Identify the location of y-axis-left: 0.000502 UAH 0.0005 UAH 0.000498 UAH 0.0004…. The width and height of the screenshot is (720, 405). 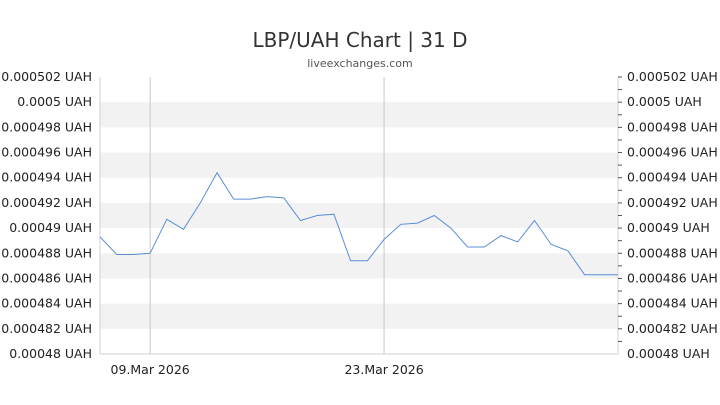
(46, 215).